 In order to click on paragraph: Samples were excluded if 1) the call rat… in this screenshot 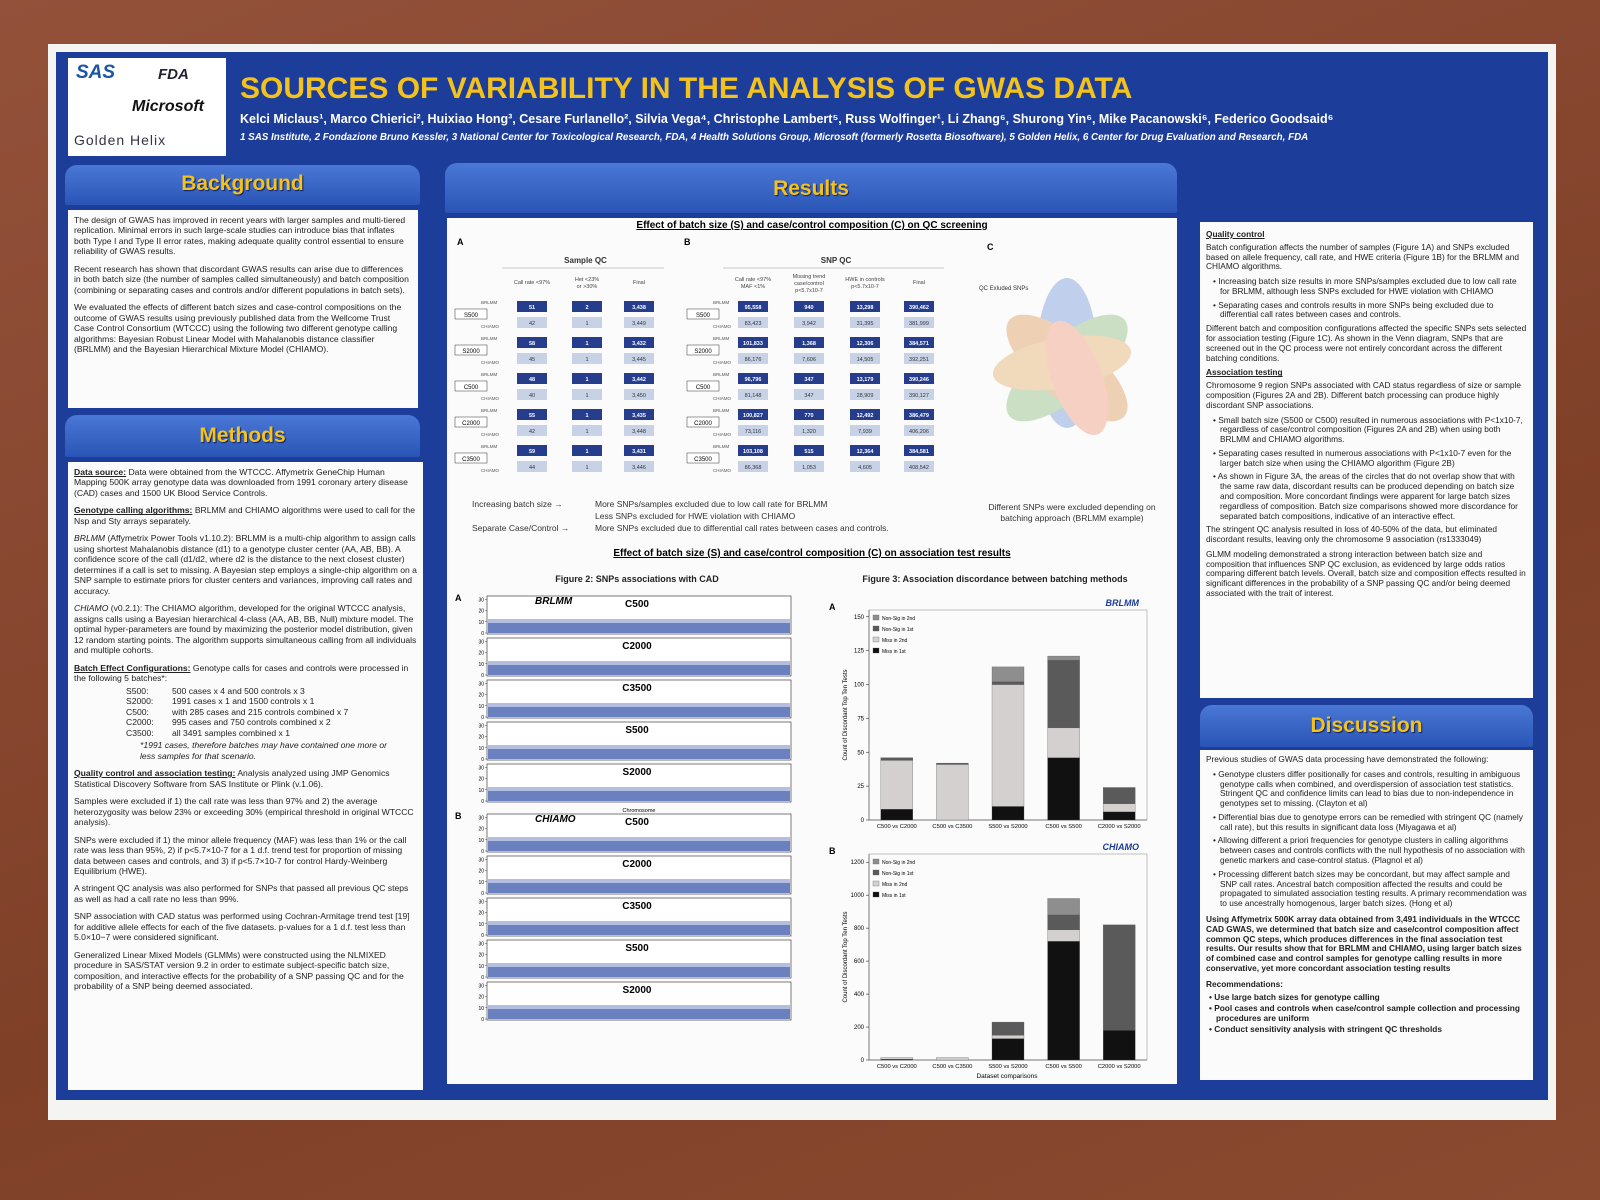, I will do `click(245, 811)`.